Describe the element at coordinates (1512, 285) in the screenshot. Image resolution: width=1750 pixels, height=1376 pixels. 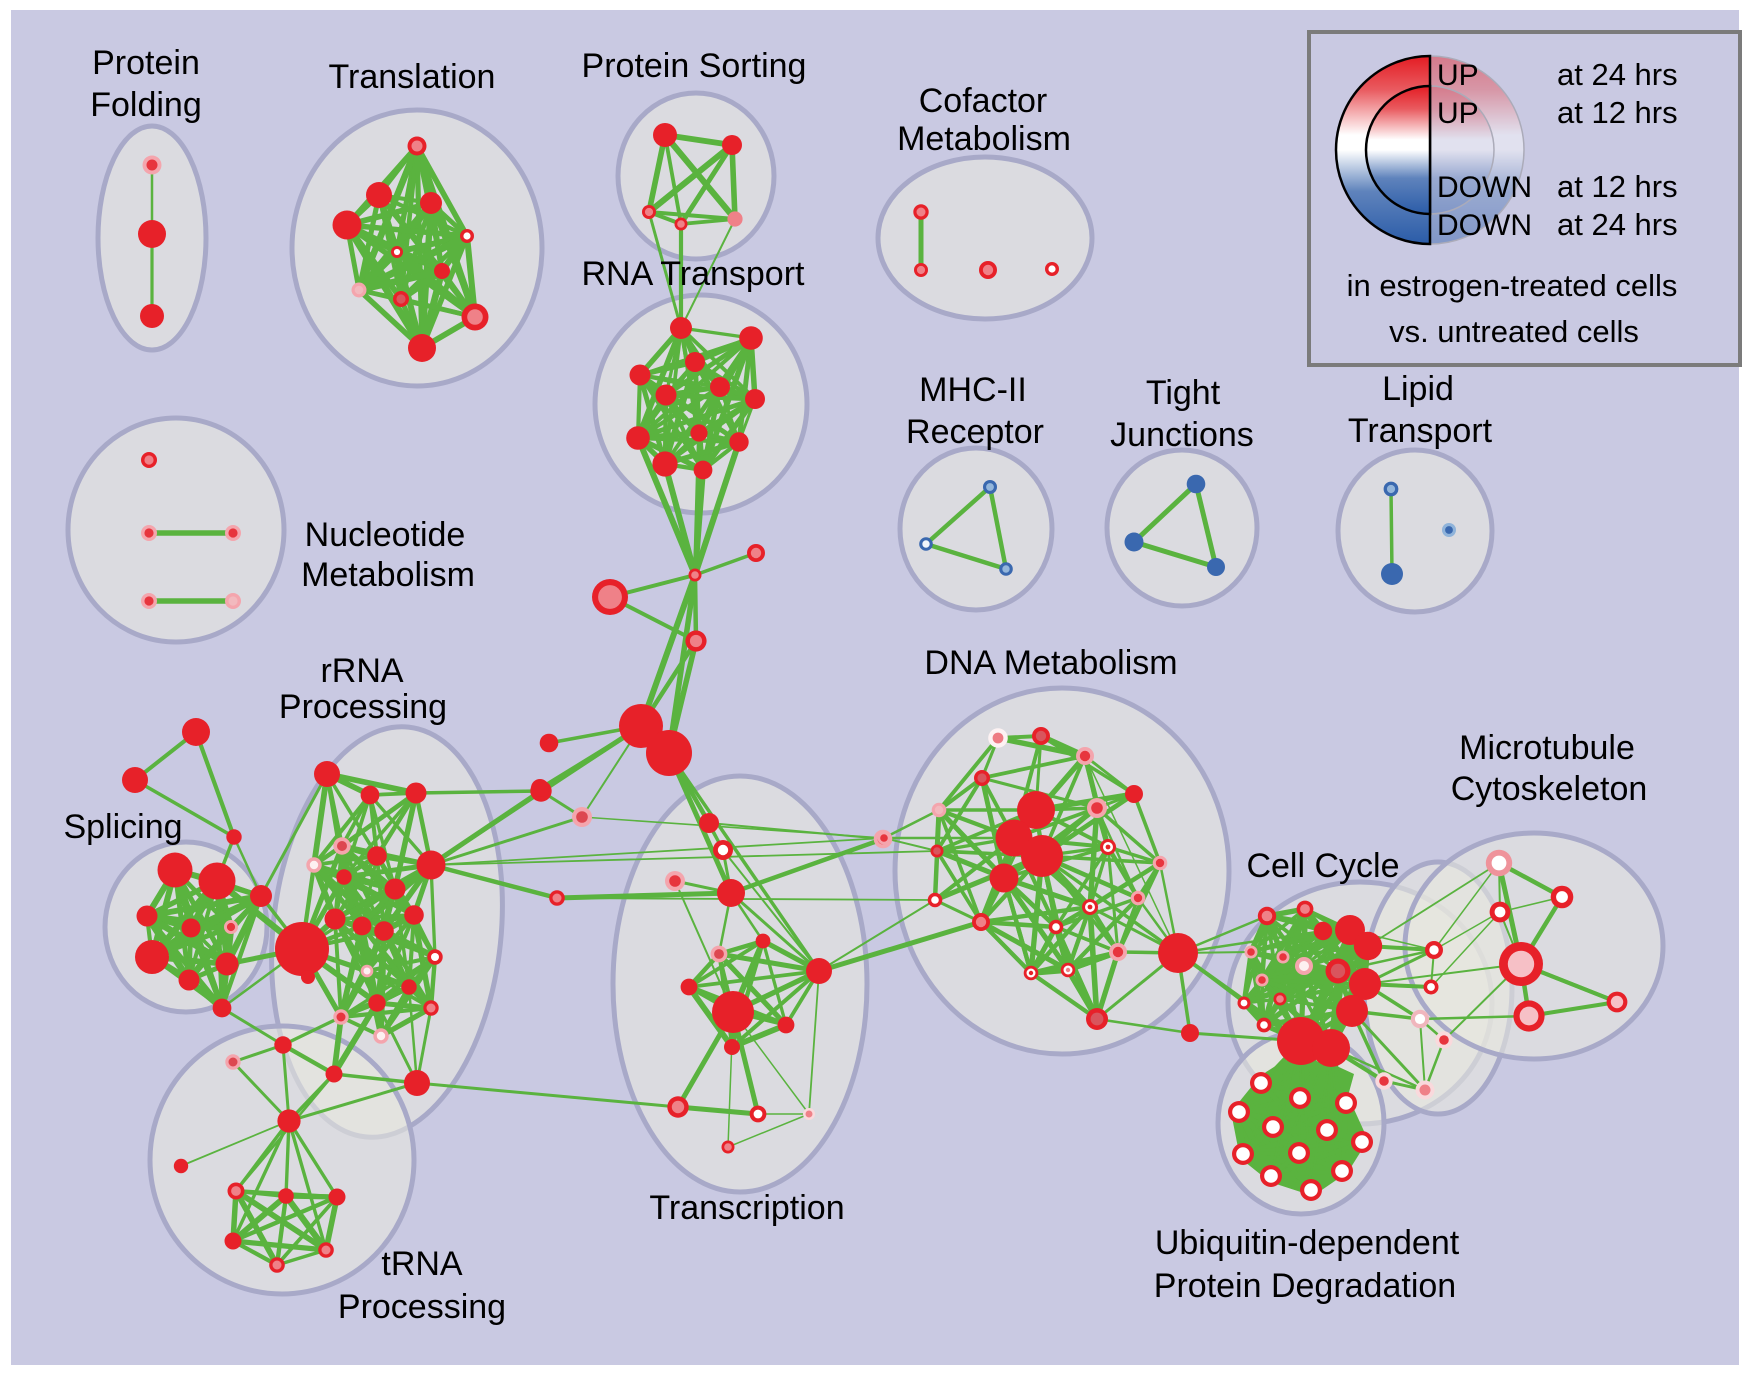
I see `svg-text: in estrogen-treated cells` at that location.